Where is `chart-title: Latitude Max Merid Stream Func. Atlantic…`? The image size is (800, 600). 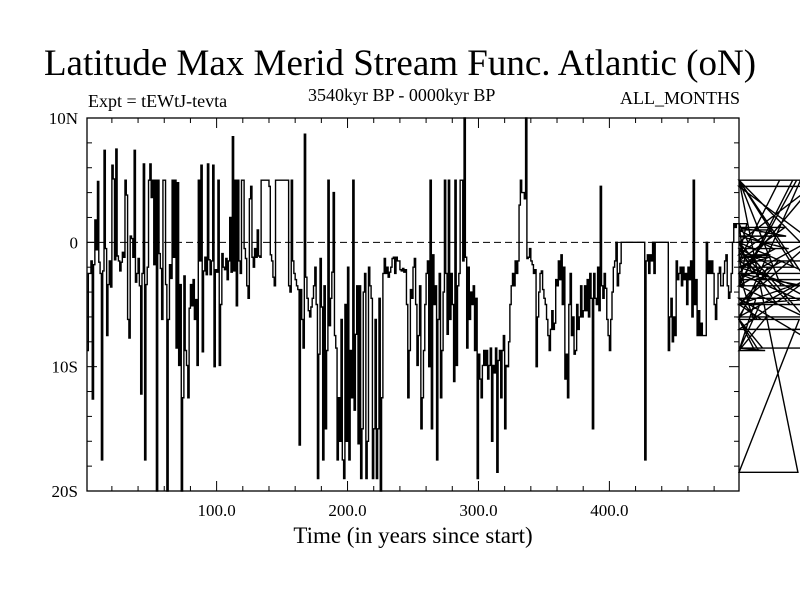 chart-title: Latitude Max Merid Stream Func. Atlantic… is located at coordinates (400, 63).